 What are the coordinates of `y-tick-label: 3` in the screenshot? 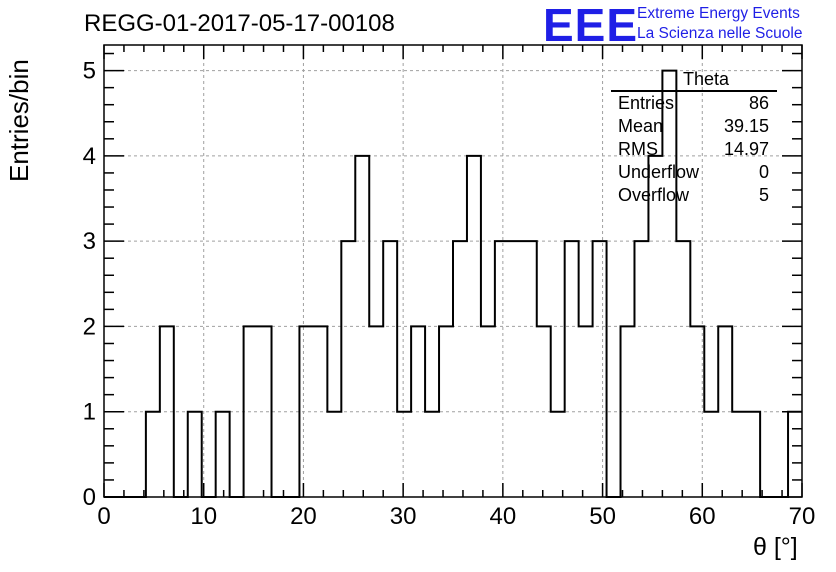 It's located at (89, 241).